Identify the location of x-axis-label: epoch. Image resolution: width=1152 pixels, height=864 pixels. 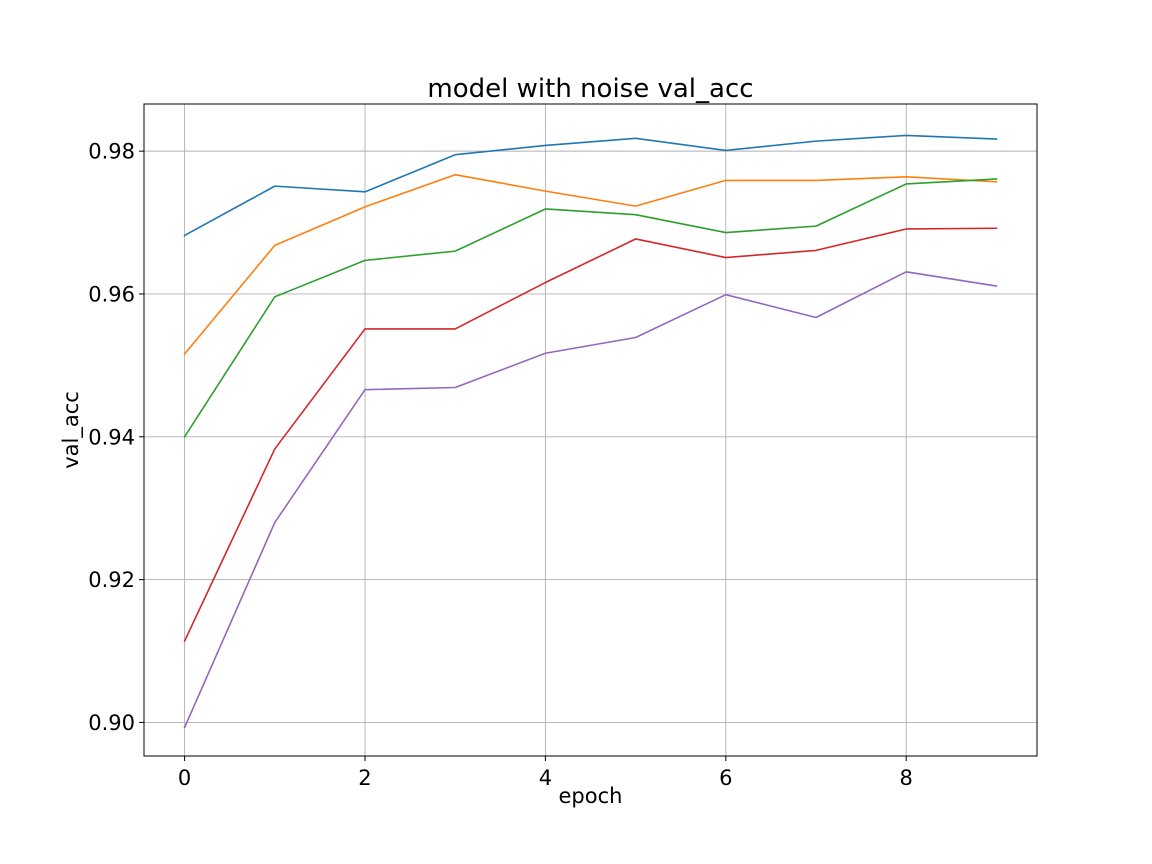
(591, 796).